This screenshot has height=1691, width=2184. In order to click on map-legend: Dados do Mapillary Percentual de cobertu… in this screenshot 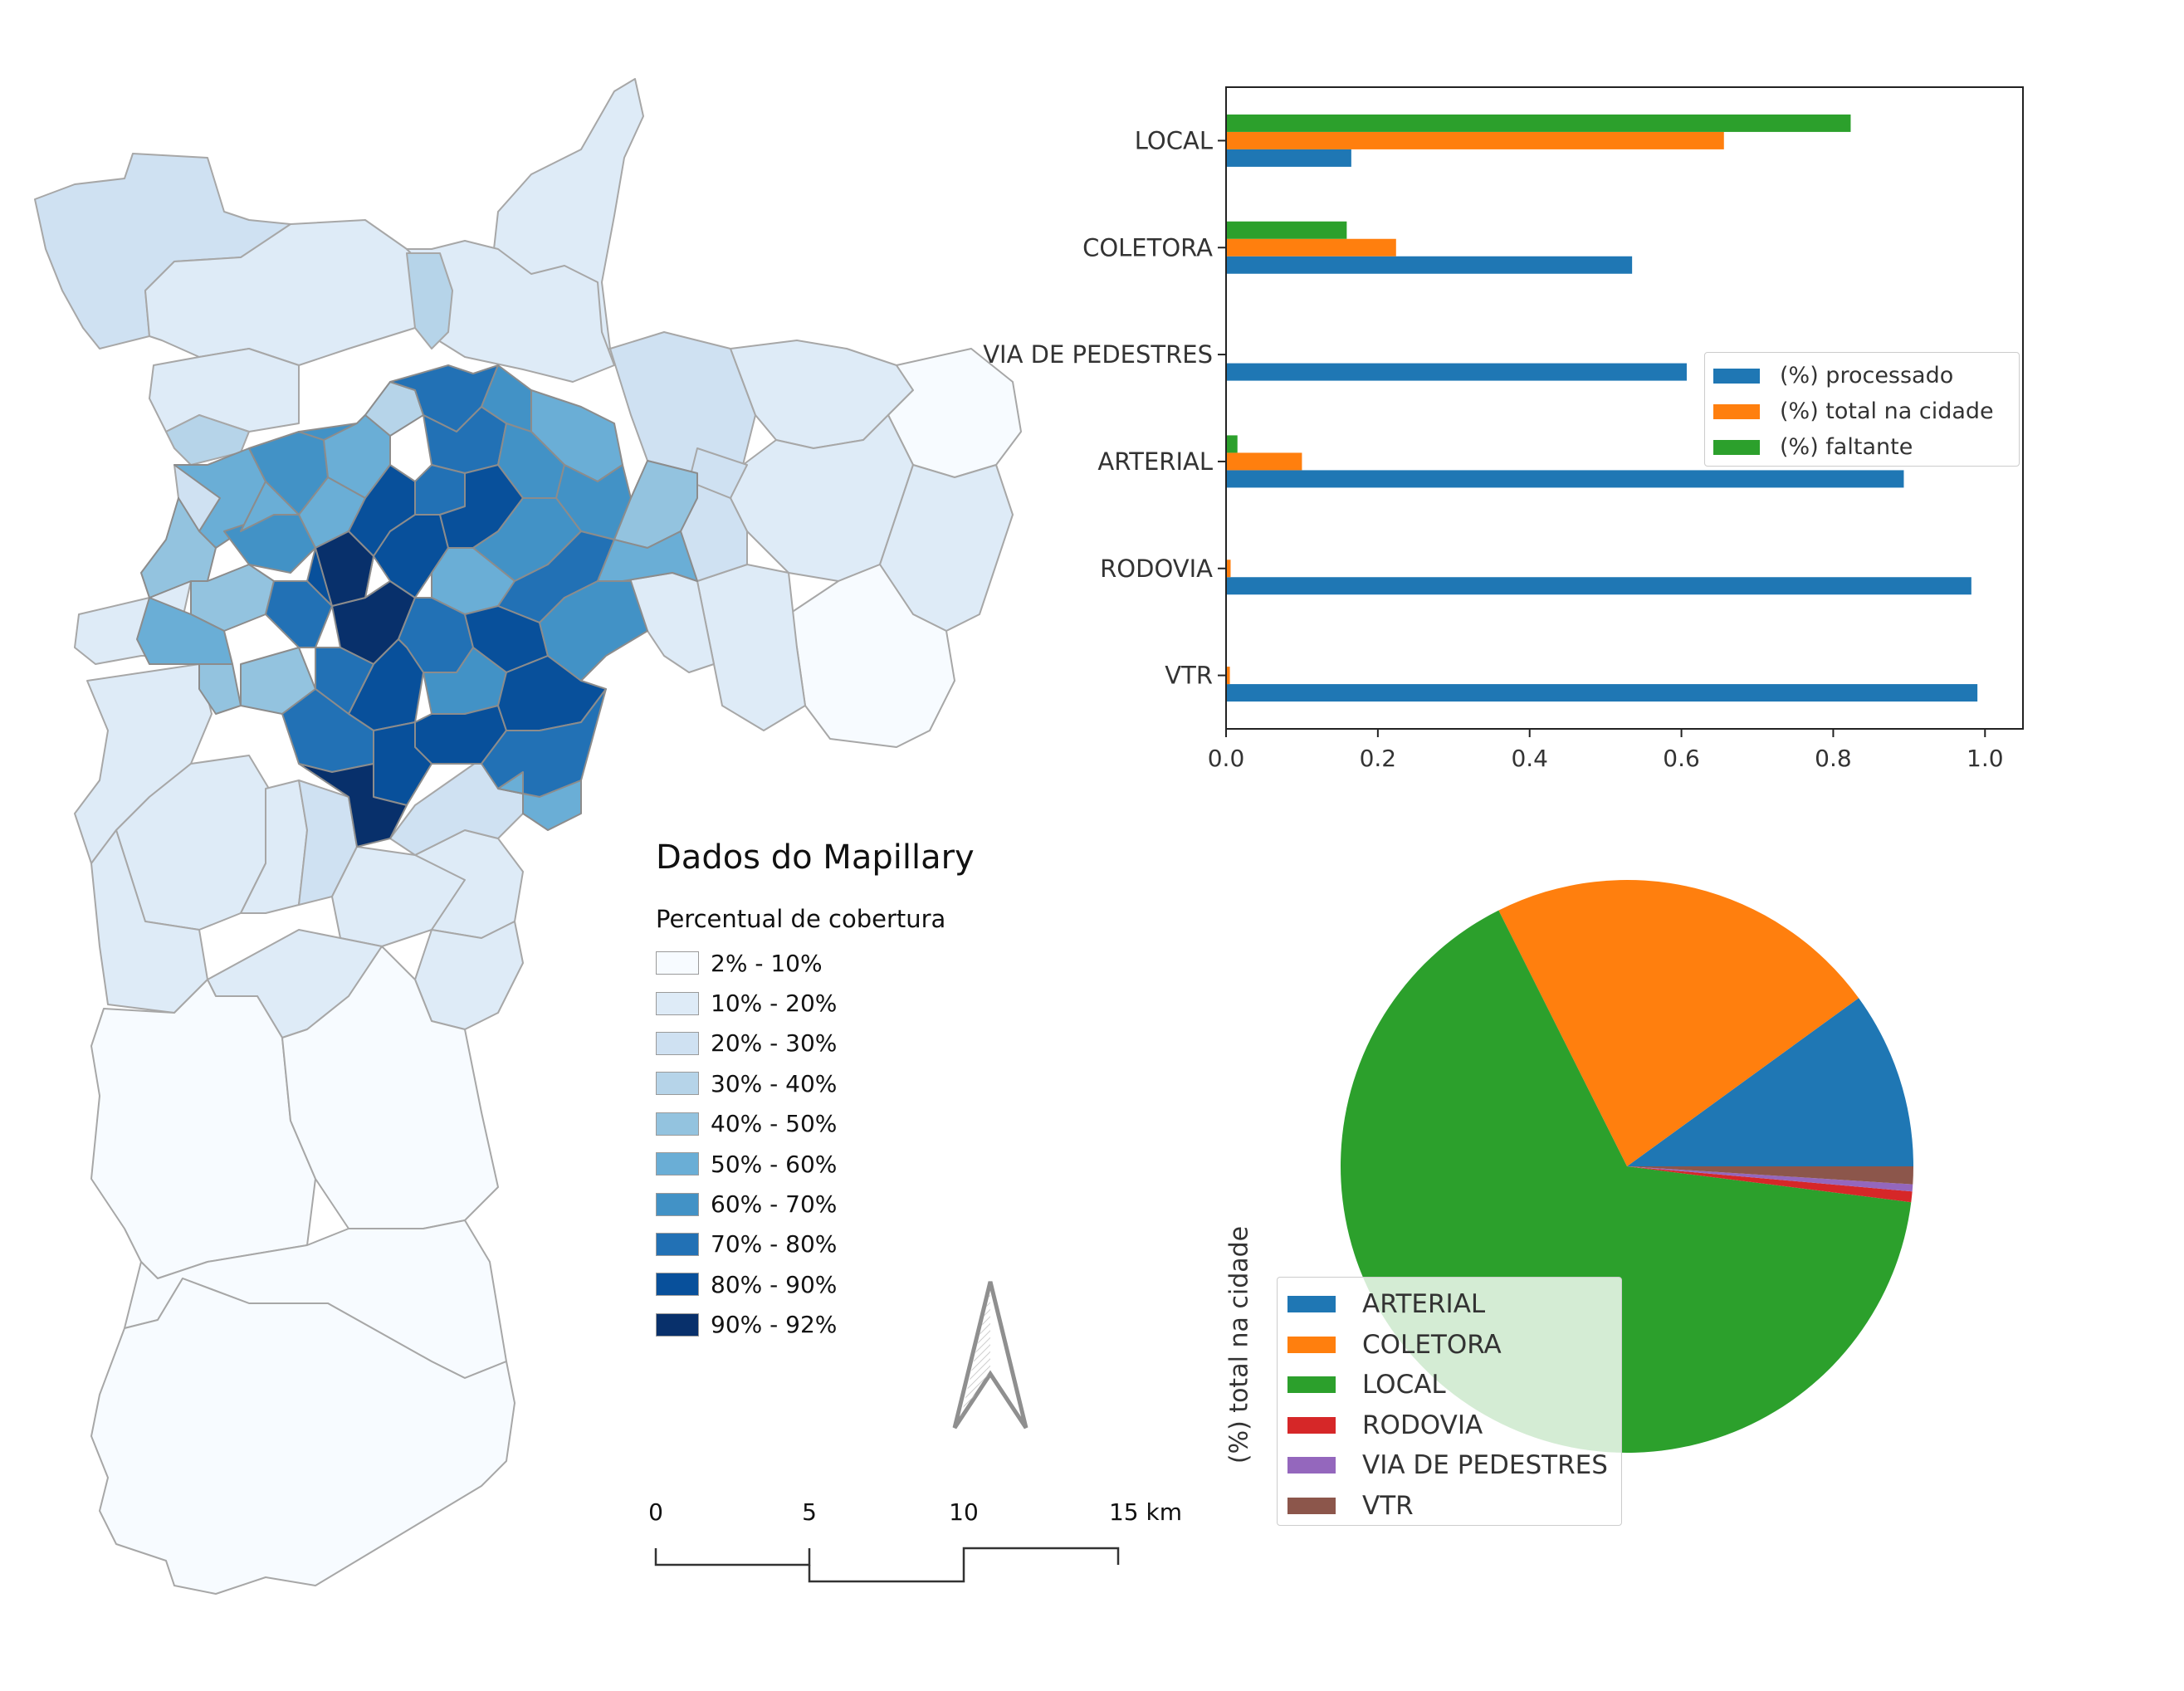, I will do `click(815, 1091)`.